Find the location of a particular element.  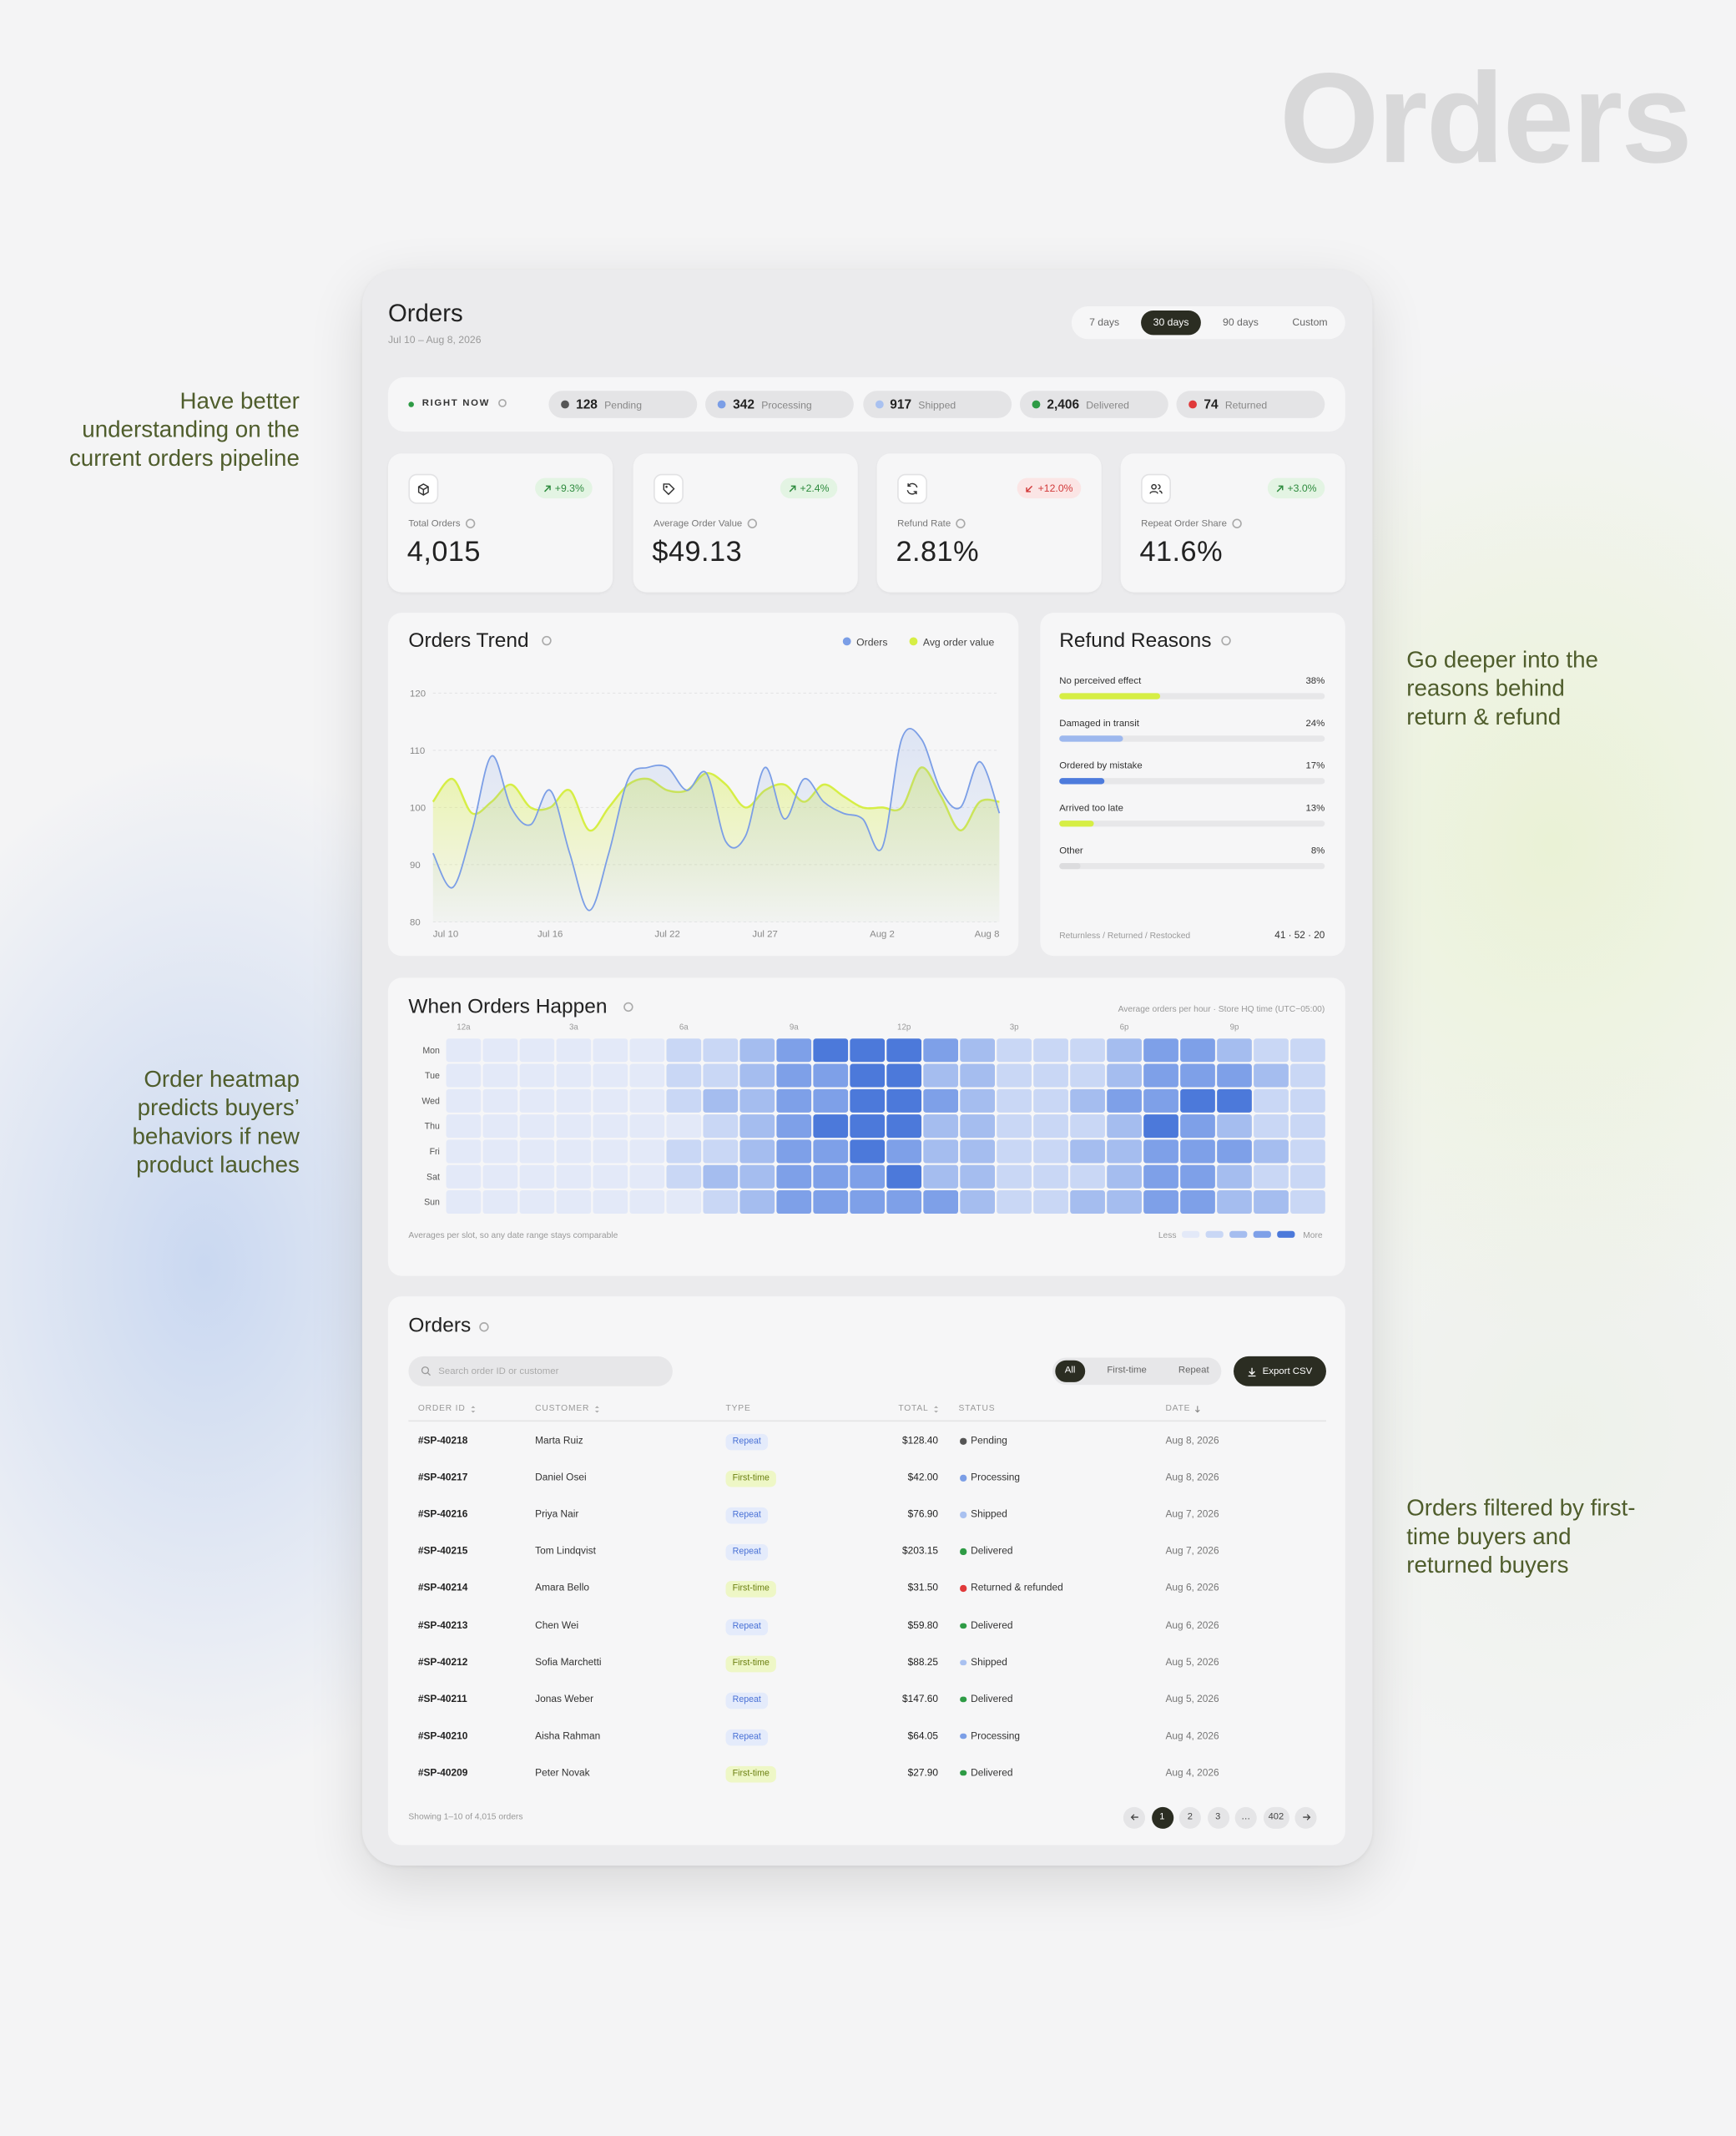

x-tick-label: Jul 22 is located at coordinates (666, 934).